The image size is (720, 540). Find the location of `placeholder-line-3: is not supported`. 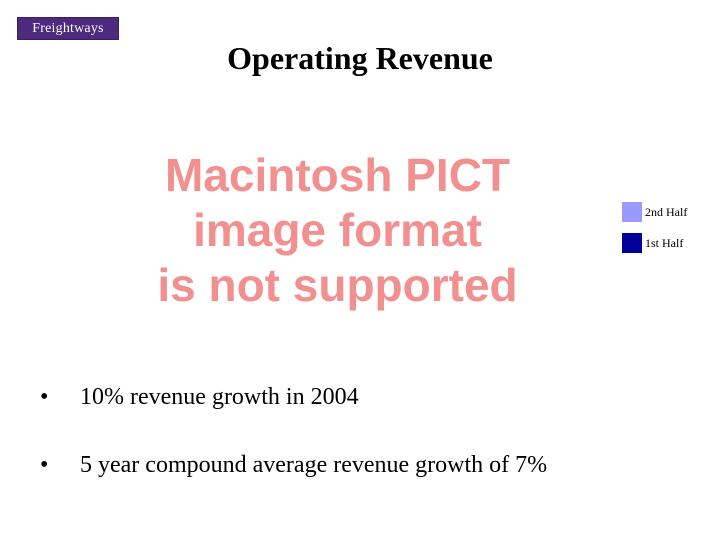

placeholder-line-3: is not supported is located at coordinates (337, 284).